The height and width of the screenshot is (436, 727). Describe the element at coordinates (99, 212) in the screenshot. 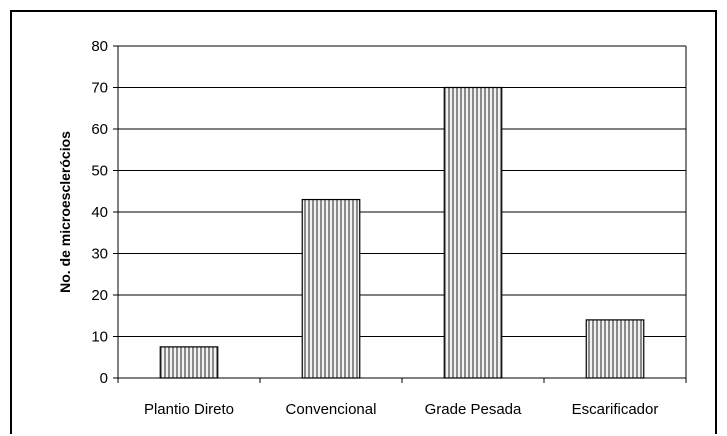

I see `y-tick-label: 40` at that location.